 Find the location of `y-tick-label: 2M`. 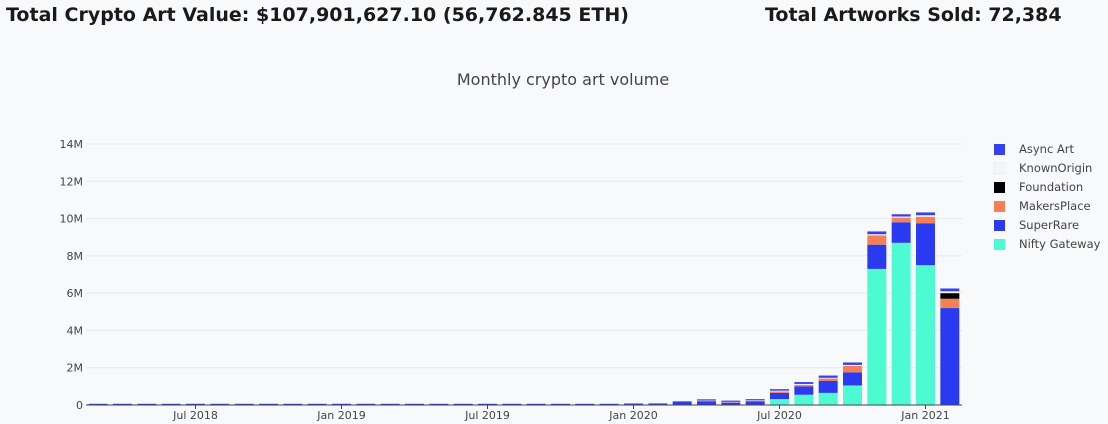

y-tick-label: 2M is located at coordinates (75, 368).